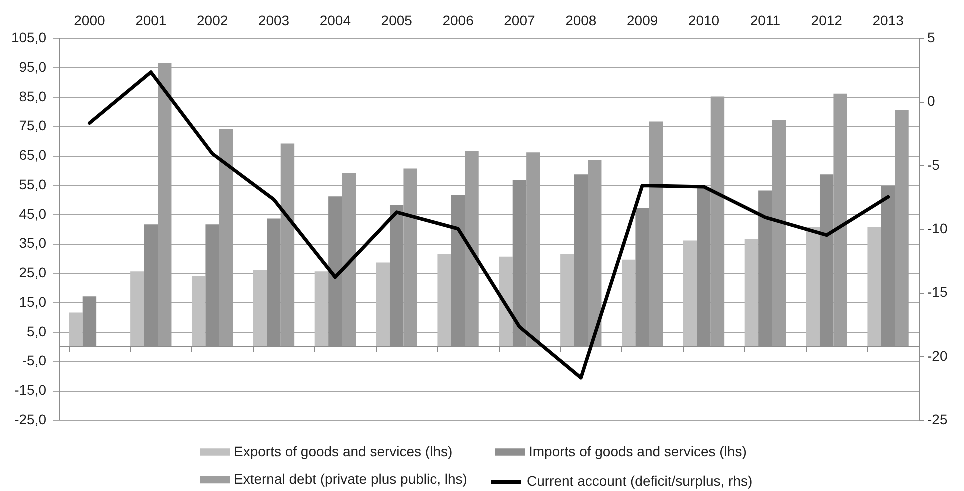 The image size is (964, 491). I want to click on y-tick-label: 45,0, so click(33, 214).